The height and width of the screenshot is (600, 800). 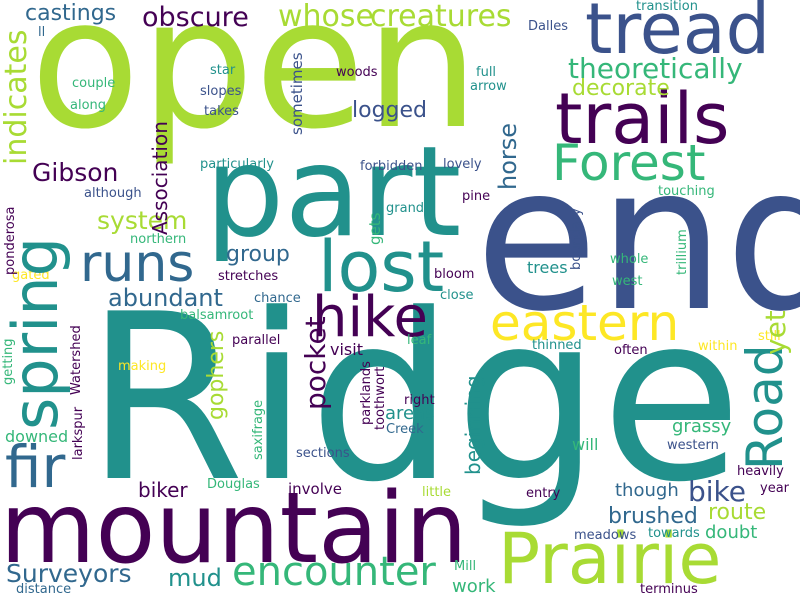 I want to click on word-grassy: grassy, so click(x=702, y=426).